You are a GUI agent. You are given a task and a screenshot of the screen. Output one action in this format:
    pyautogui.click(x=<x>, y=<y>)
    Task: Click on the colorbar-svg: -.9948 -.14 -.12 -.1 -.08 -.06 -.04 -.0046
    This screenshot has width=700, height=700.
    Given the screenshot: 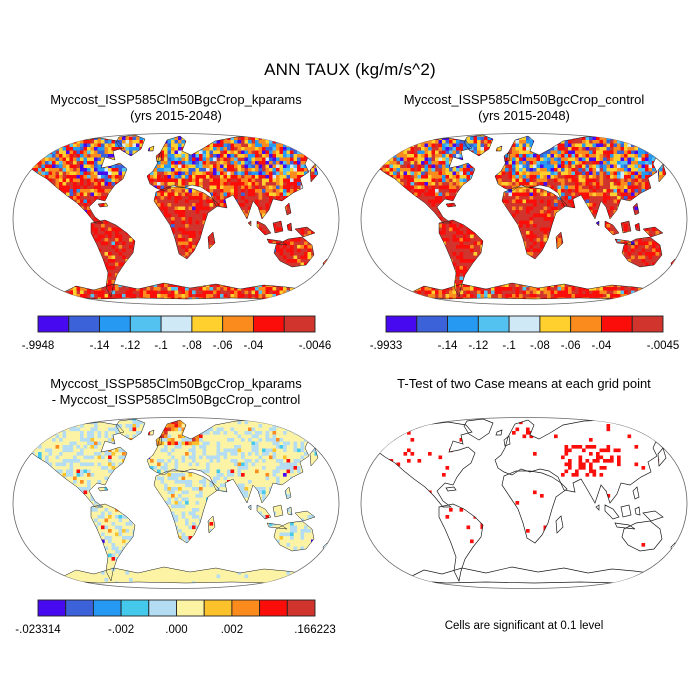 What is the action you would take?
    pyautogui.click(x=177, y=333)
    